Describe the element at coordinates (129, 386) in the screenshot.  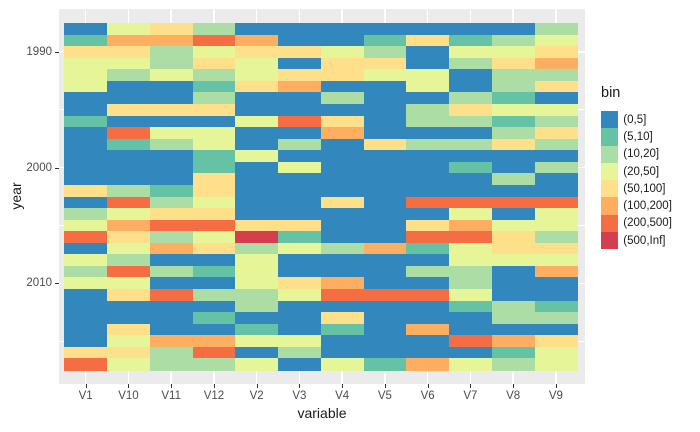
I see `x-axis-tick` at that location.